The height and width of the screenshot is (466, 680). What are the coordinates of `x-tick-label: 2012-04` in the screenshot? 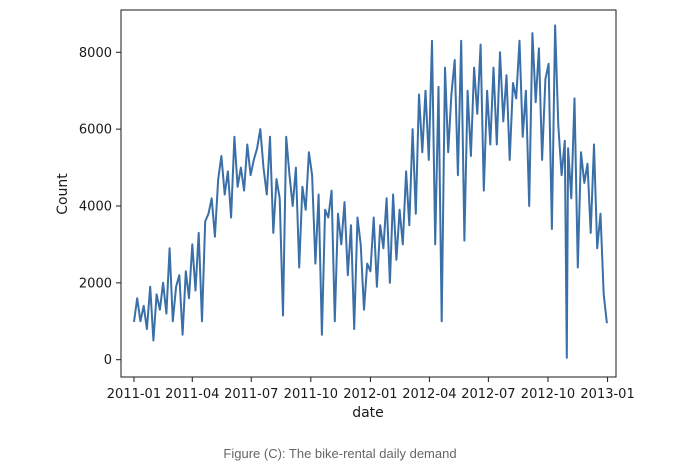 It's located at (429, 394).